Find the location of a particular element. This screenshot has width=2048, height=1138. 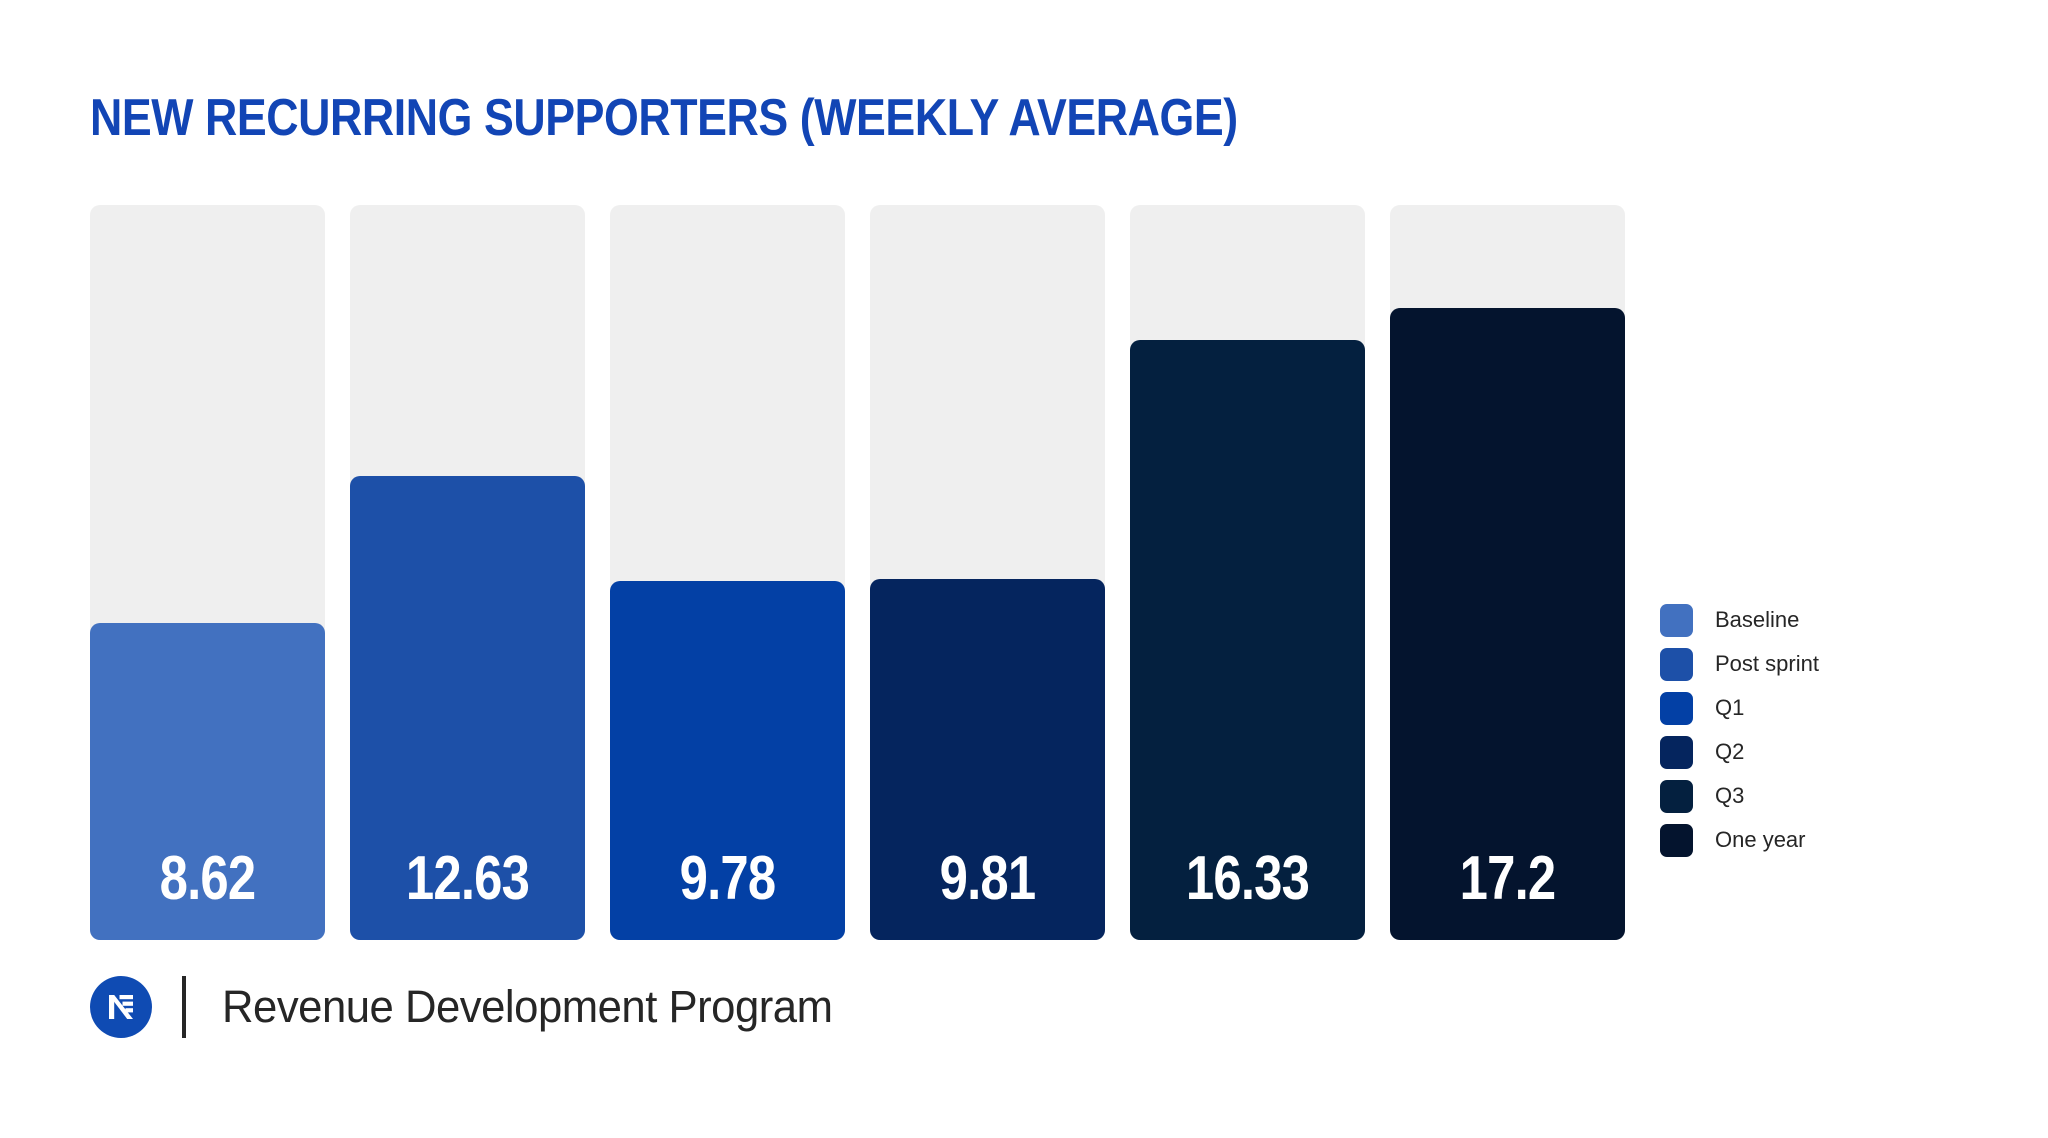

legend-item-label: Post sprint is located at coordinates (1767, 663).